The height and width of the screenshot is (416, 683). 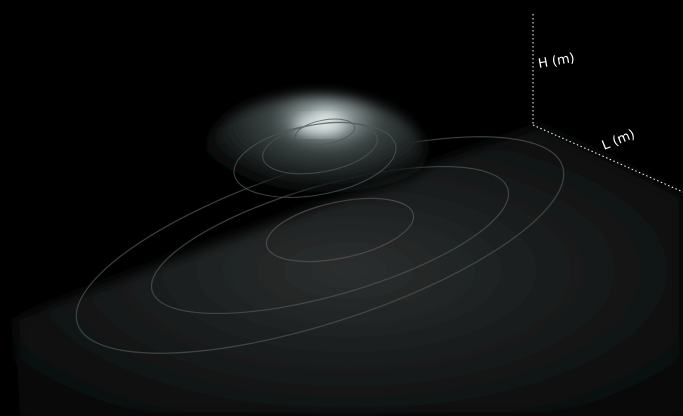 I want to click on peak-contours, so click(x=315, y=158).